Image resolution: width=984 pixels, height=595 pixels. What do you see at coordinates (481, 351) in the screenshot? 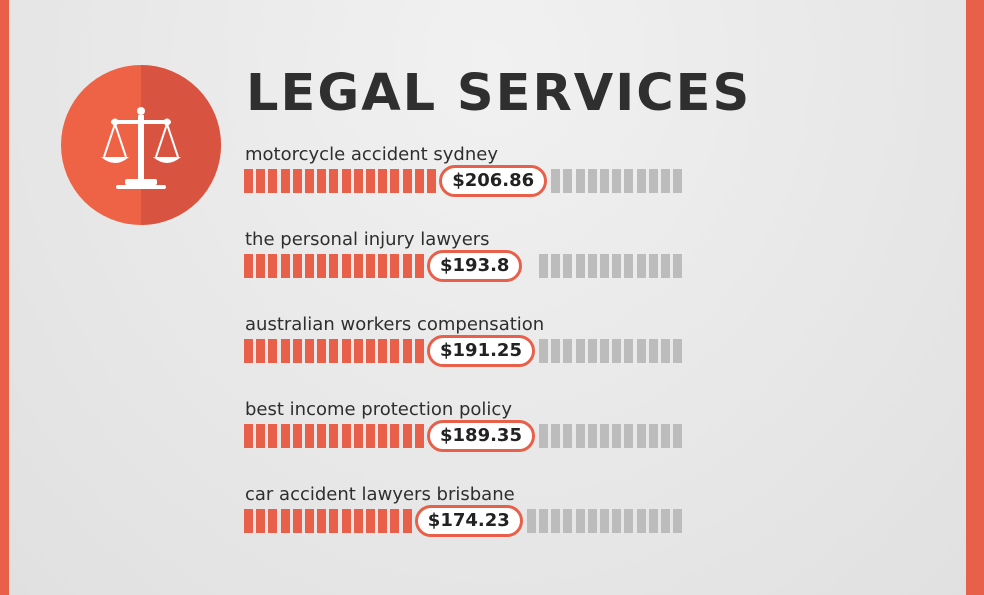
I see `value-label: $191.25` at bounding box center [481, 351].